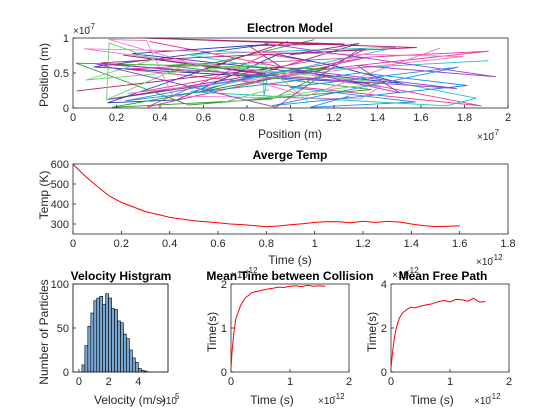 The width and height of the screenshot is (560, 420). What do you see at coordinates (44, 75) in the screenshot?
I see `electron-model-ylabel: Position (m)` at bounding box center [44, 75].